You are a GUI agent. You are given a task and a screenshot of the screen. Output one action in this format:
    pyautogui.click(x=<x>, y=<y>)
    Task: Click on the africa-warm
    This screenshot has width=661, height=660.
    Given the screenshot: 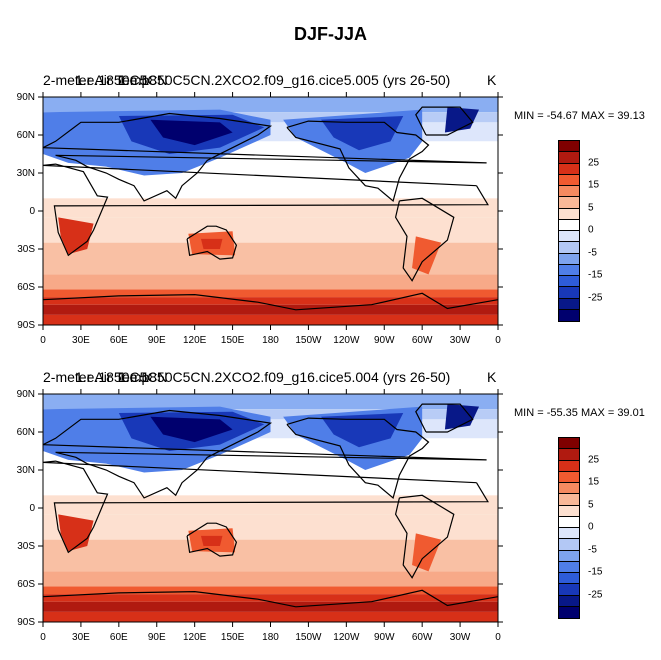 What is the action you would take?
    pyautogui.click(x=76, y=533)
    